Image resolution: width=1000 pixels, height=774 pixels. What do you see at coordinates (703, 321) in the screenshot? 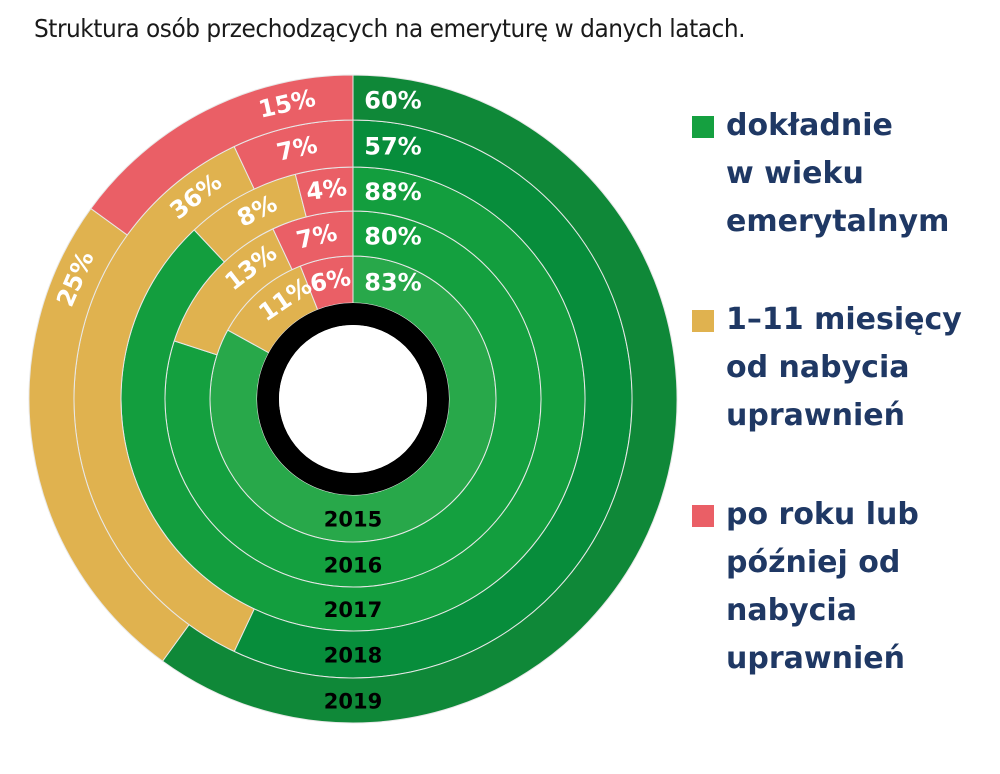
I see `legend-swatch-yellow` at bounding box center [703, 321].